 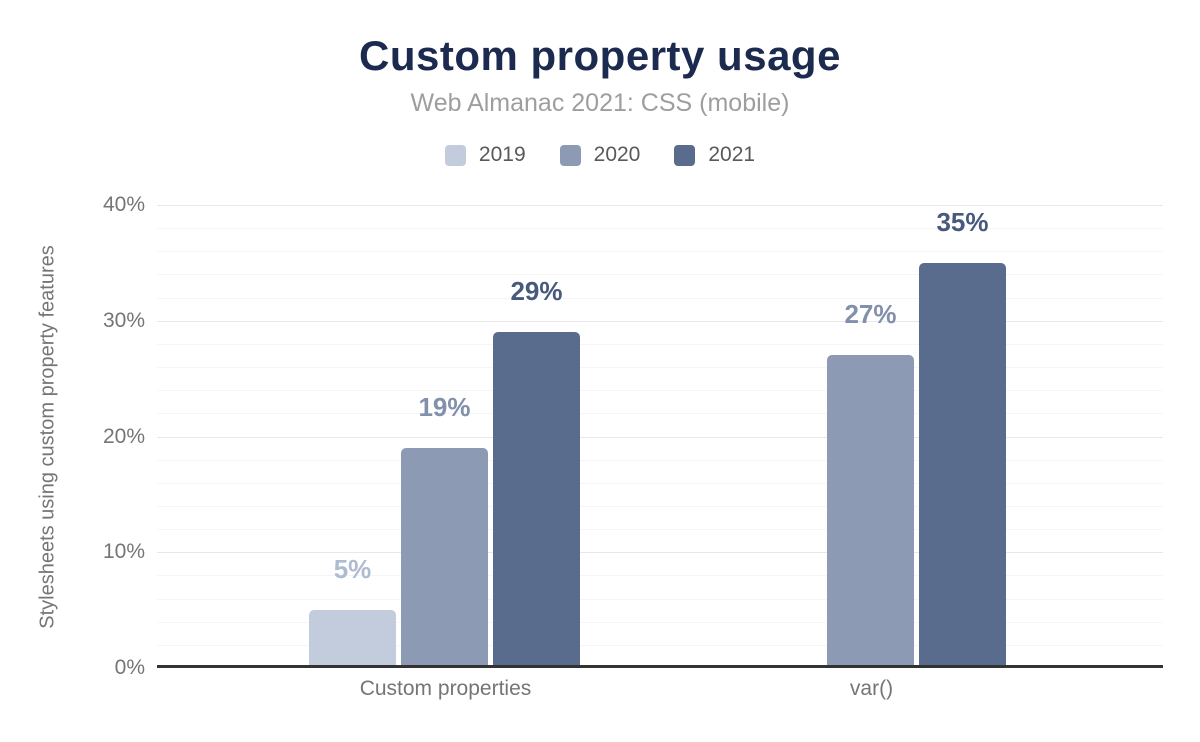 I want to click on bar-group-custom-properties: 5% 19% 29%, so click(x=444, y=436).